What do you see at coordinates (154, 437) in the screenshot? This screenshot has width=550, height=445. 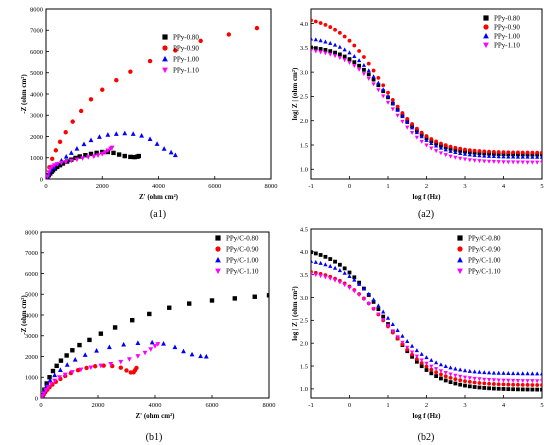 I see `panel-label: (b1)` at bounding box center [154, 437].